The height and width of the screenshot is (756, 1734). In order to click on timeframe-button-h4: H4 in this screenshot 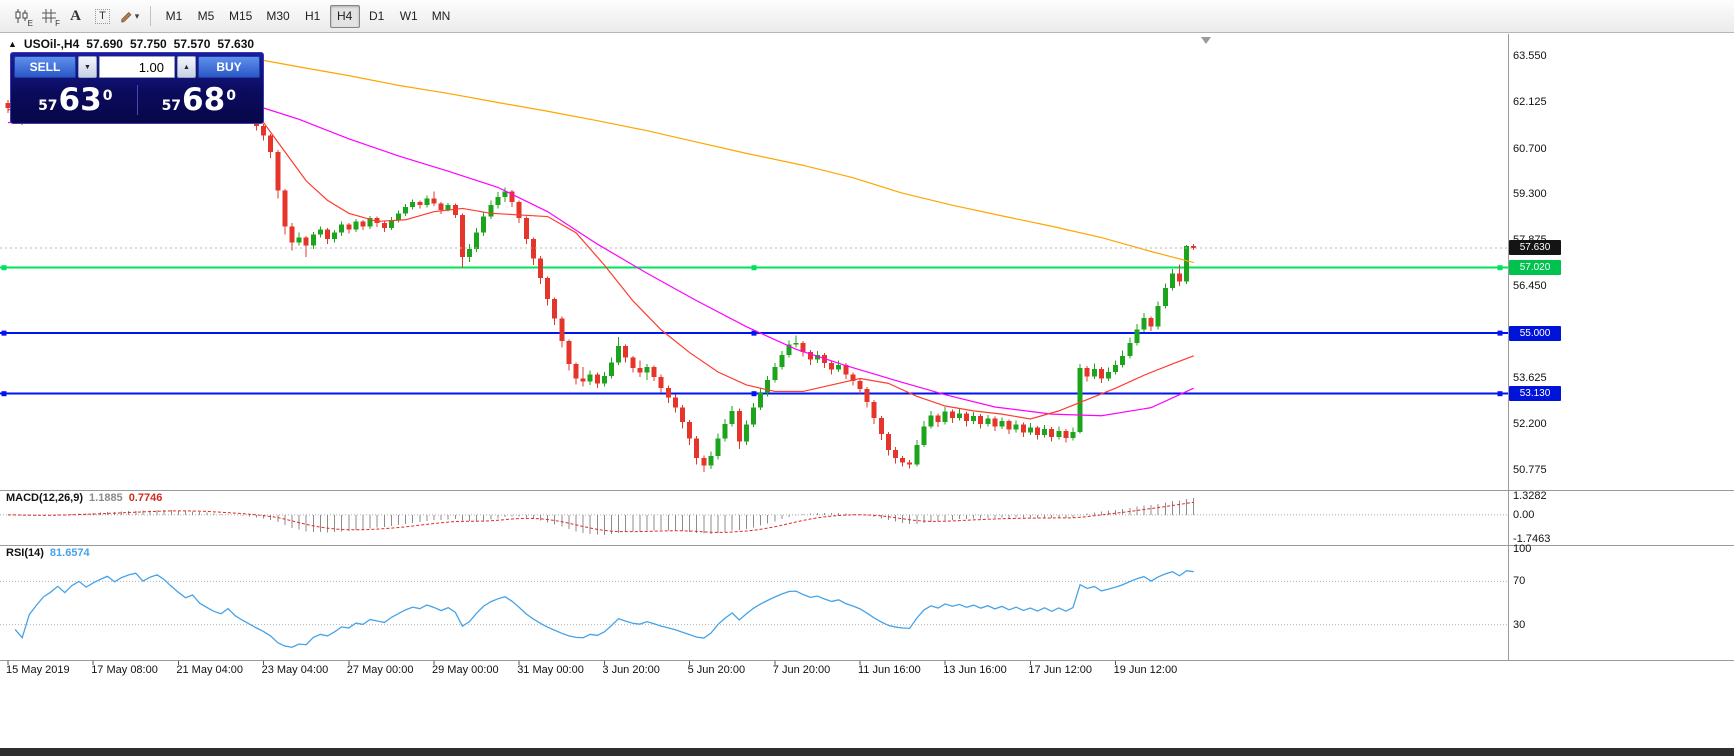, I will do `click(344, 16)`.